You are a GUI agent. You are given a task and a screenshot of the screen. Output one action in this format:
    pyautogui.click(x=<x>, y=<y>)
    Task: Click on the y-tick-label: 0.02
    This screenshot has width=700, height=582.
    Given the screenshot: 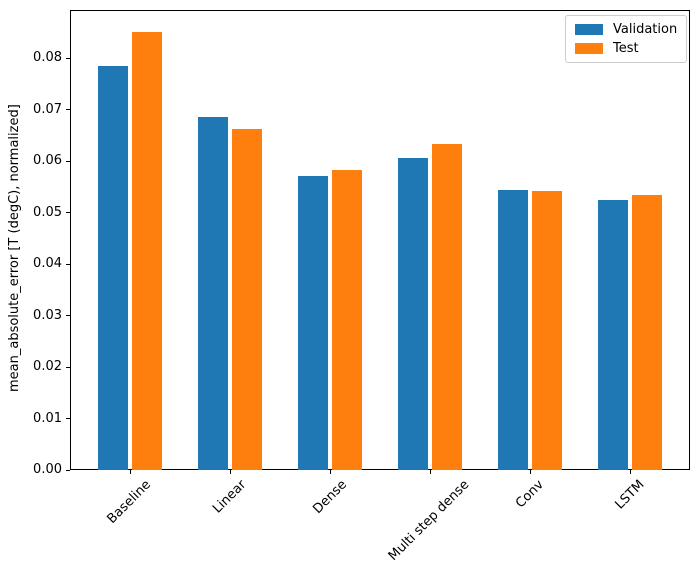 What is the action you would take?
    pyautogui.click(x=47, y=367)
    